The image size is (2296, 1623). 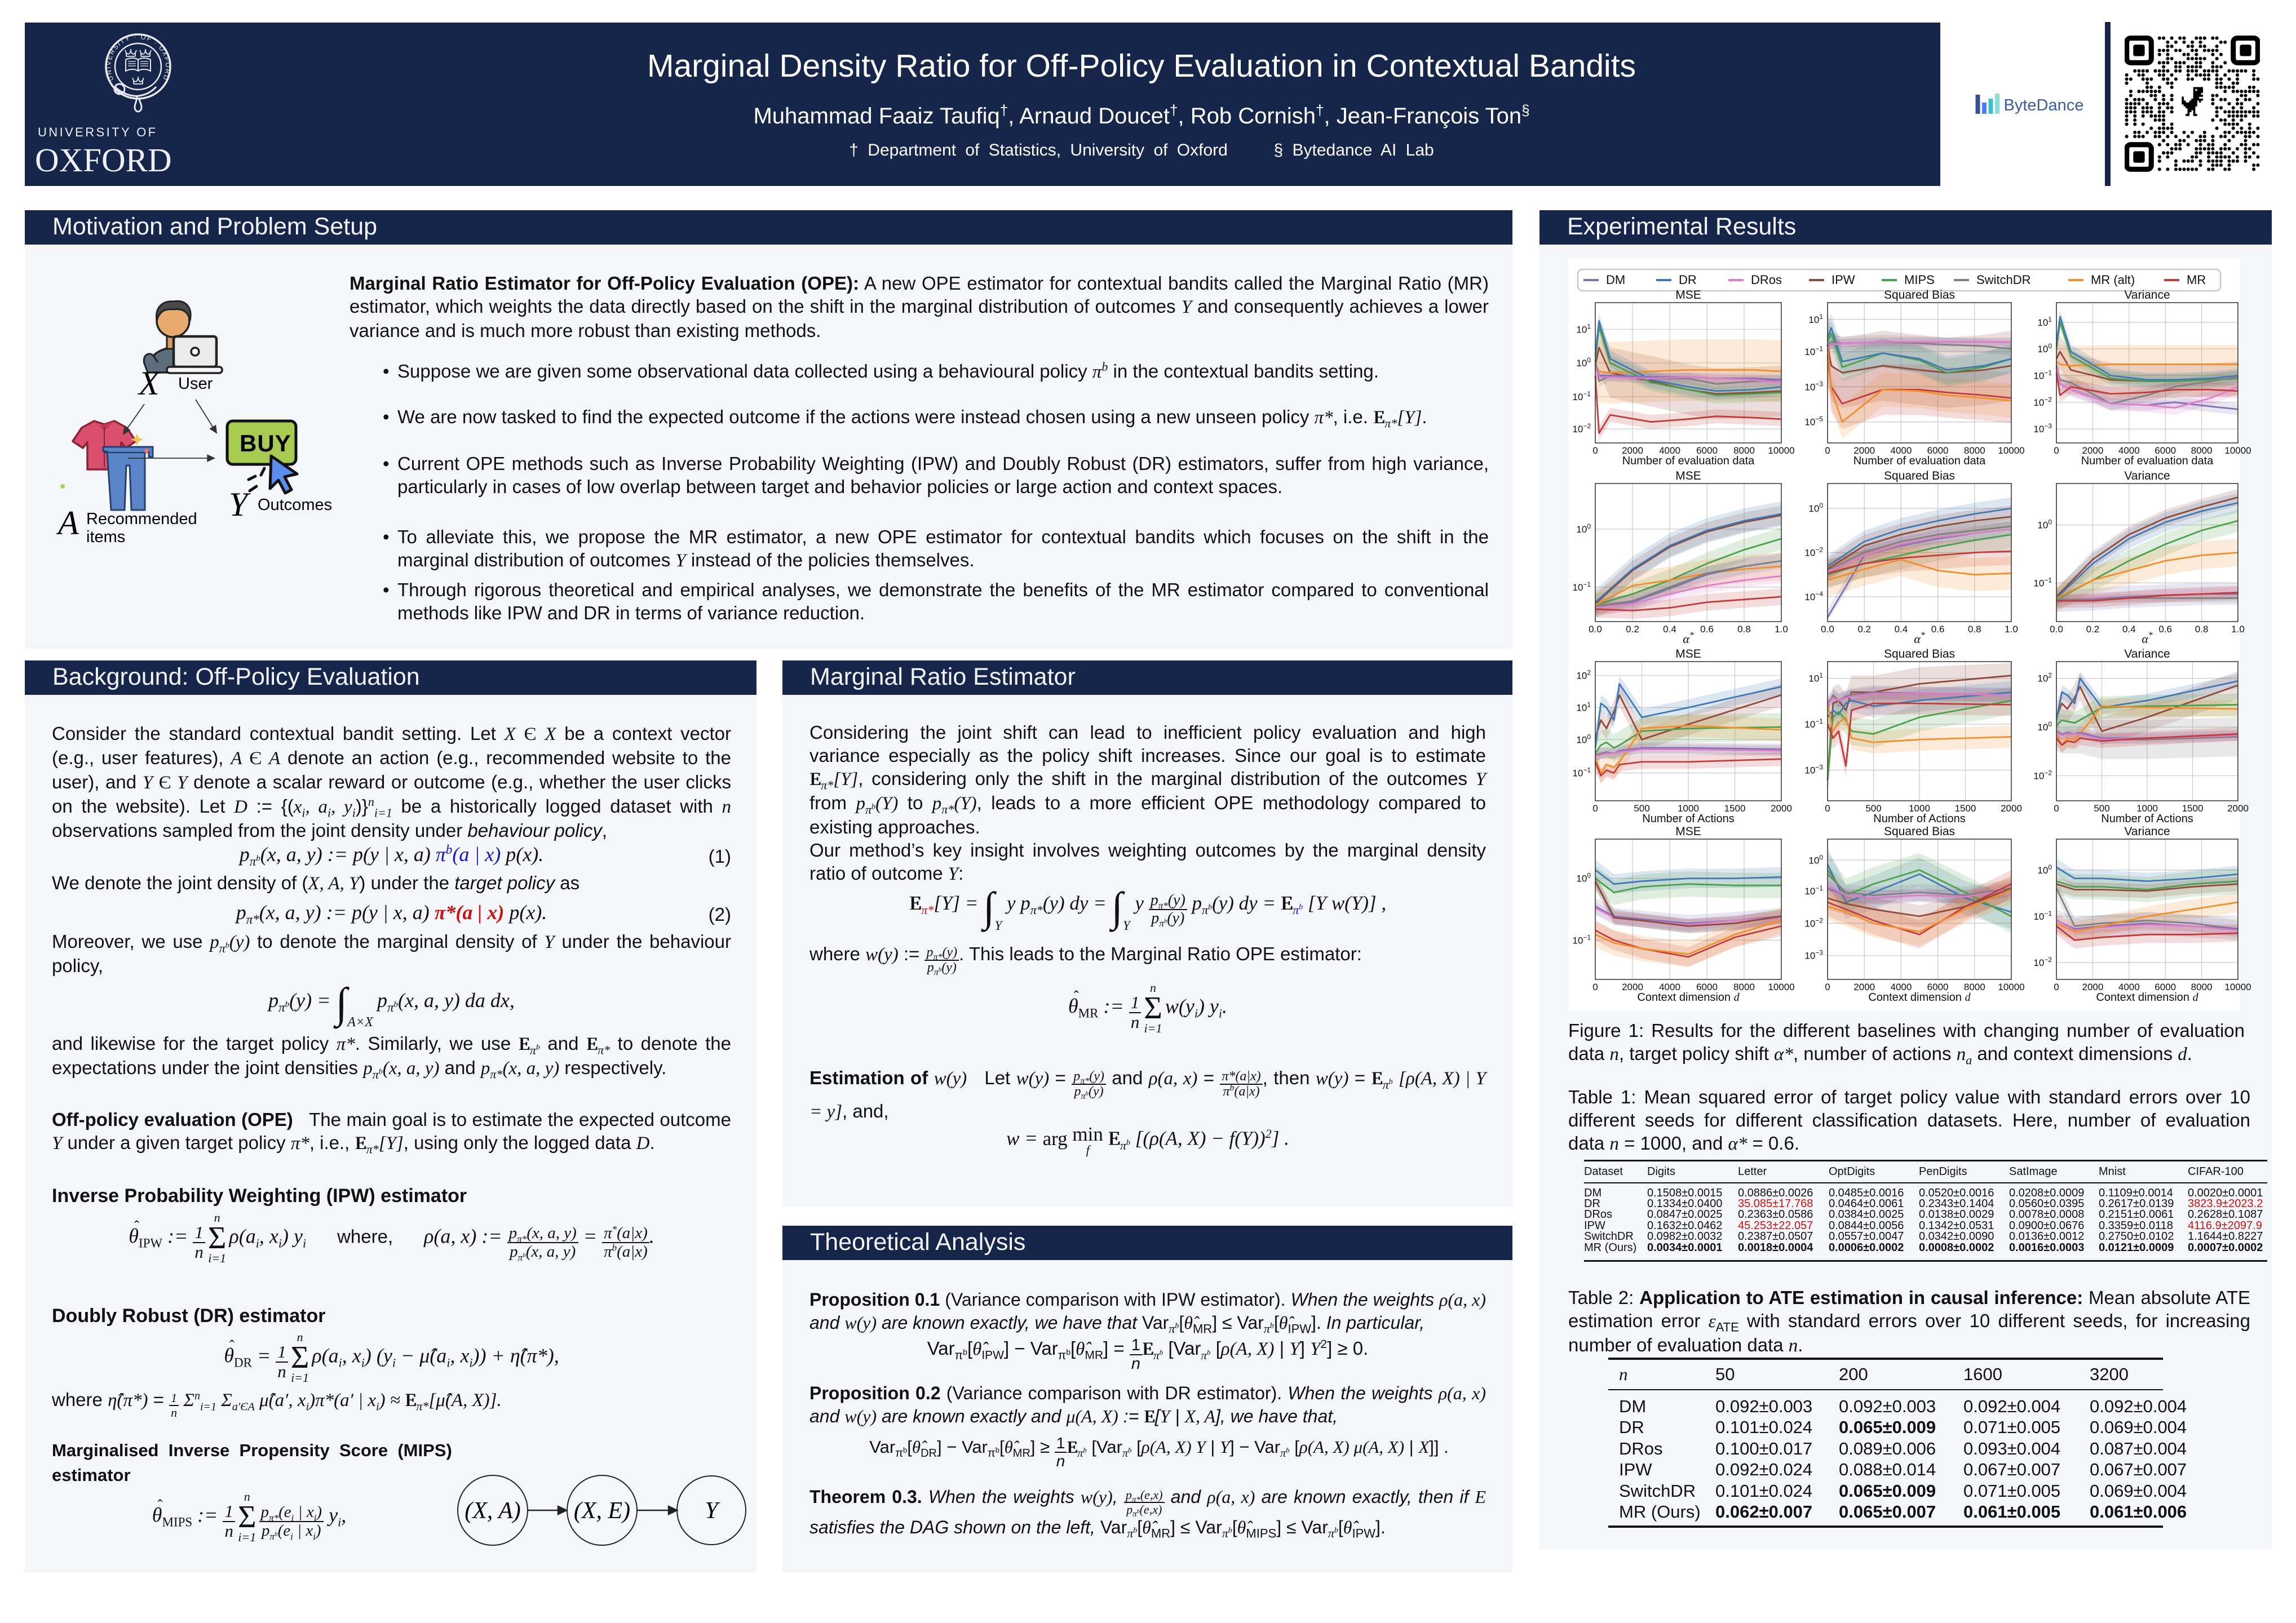 What do you see at coordinates (295, 505) in the screenshot?
I see `svg-text: Outcomes` at bounding box center [295, 505].